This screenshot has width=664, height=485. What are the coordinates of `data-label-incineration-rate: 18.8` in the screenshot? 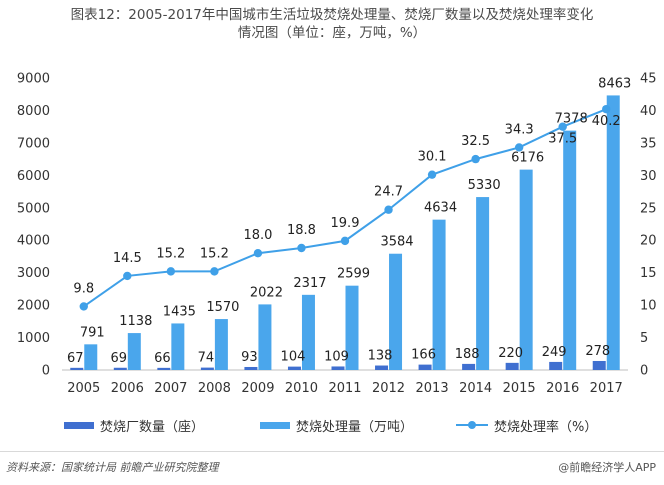 It's located at (301, 230).